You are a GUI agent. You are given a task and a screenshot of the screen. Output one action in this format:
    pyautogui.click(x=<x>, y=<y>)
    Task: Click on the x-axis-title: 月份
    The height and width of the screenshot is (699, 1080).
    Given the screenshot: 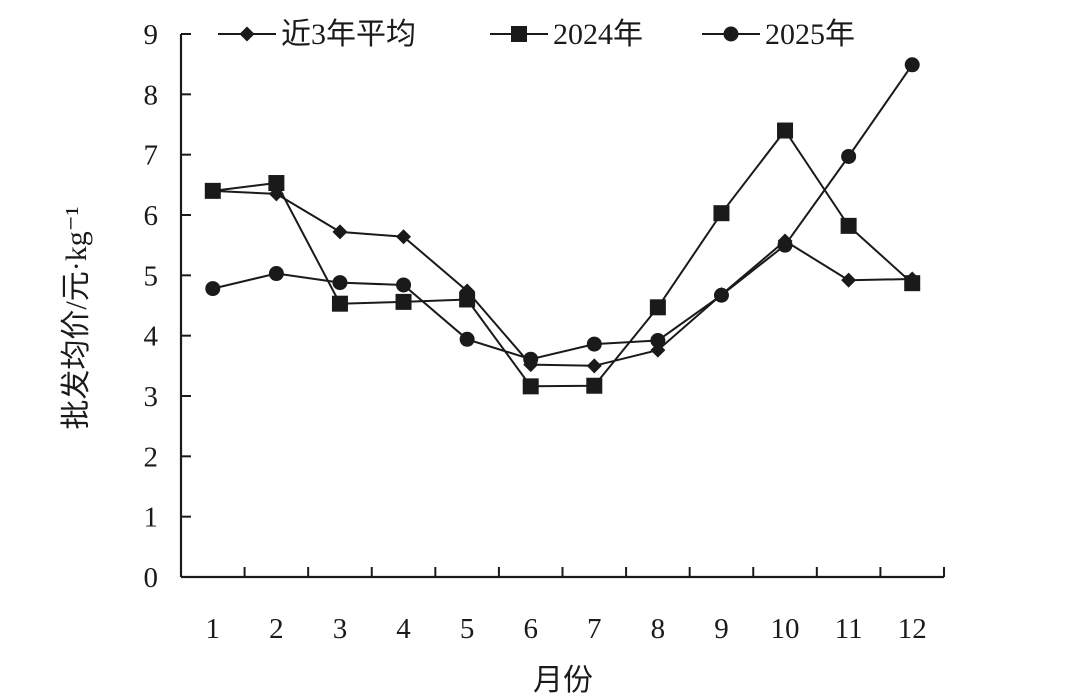 What is the action you would take?
    pyautogui.click(x=563, y=680)
    